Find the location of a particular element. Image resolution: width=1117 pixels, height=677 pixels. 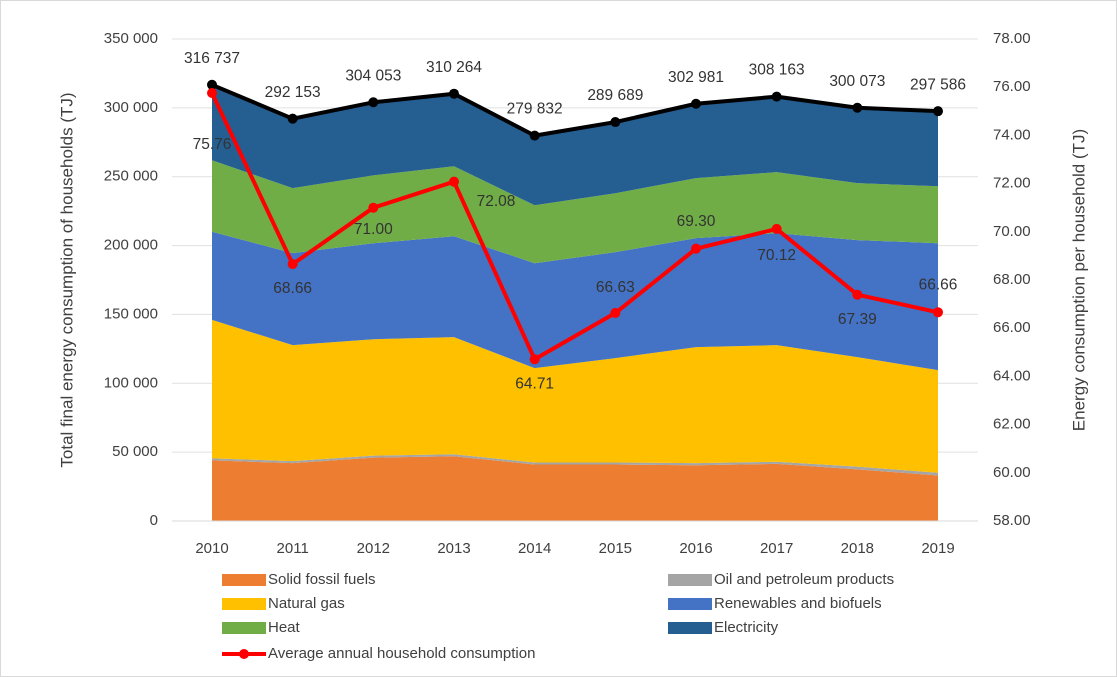

legend-label: Renewables and biofuels is located at coordinates (798, 603).